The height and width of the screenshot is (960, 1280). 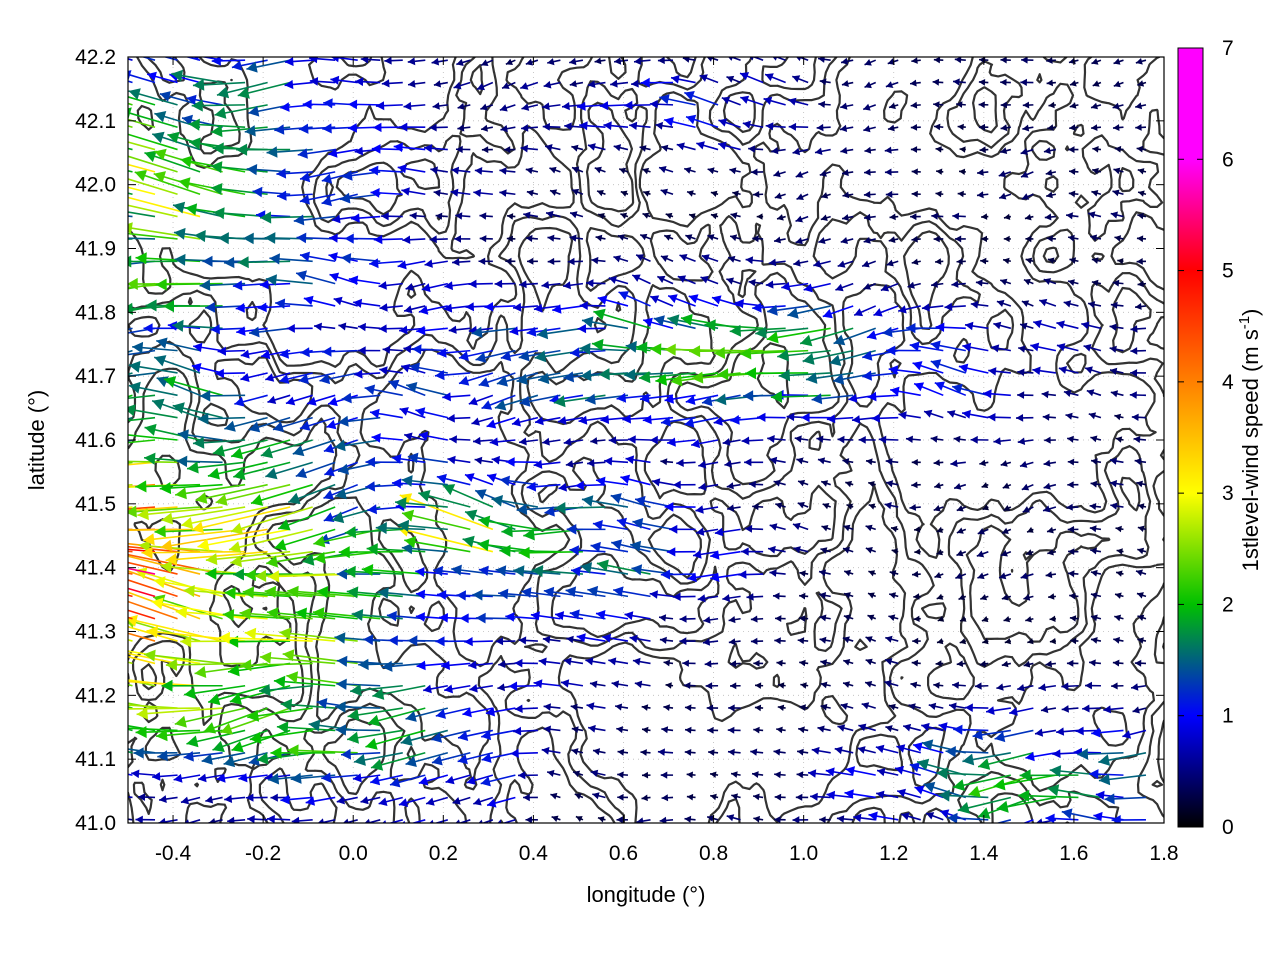 What do you see at coordinates (1073, 853) in the screenshot?
I see `x-tick-label: 1.6` at bounding box center [1073, 853].